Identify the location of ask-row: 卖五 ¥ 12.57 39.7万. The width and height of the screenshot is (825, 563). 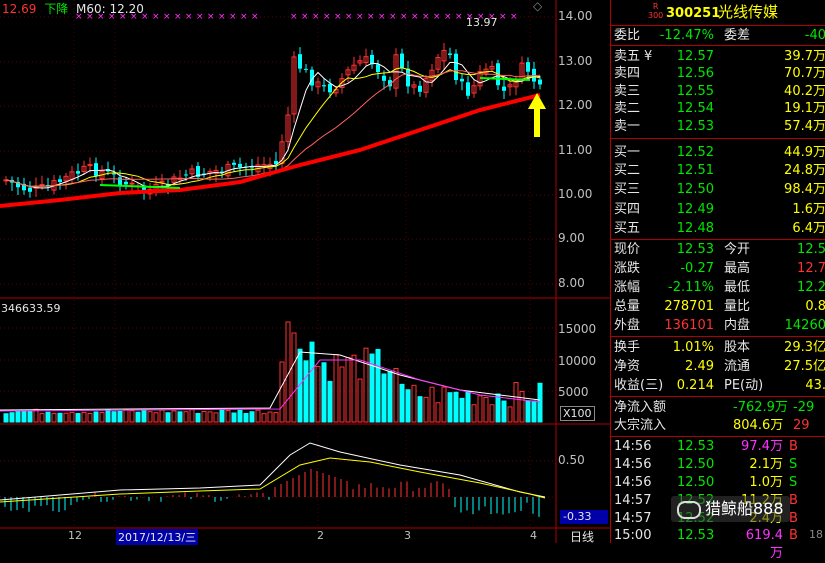
(718, 56).